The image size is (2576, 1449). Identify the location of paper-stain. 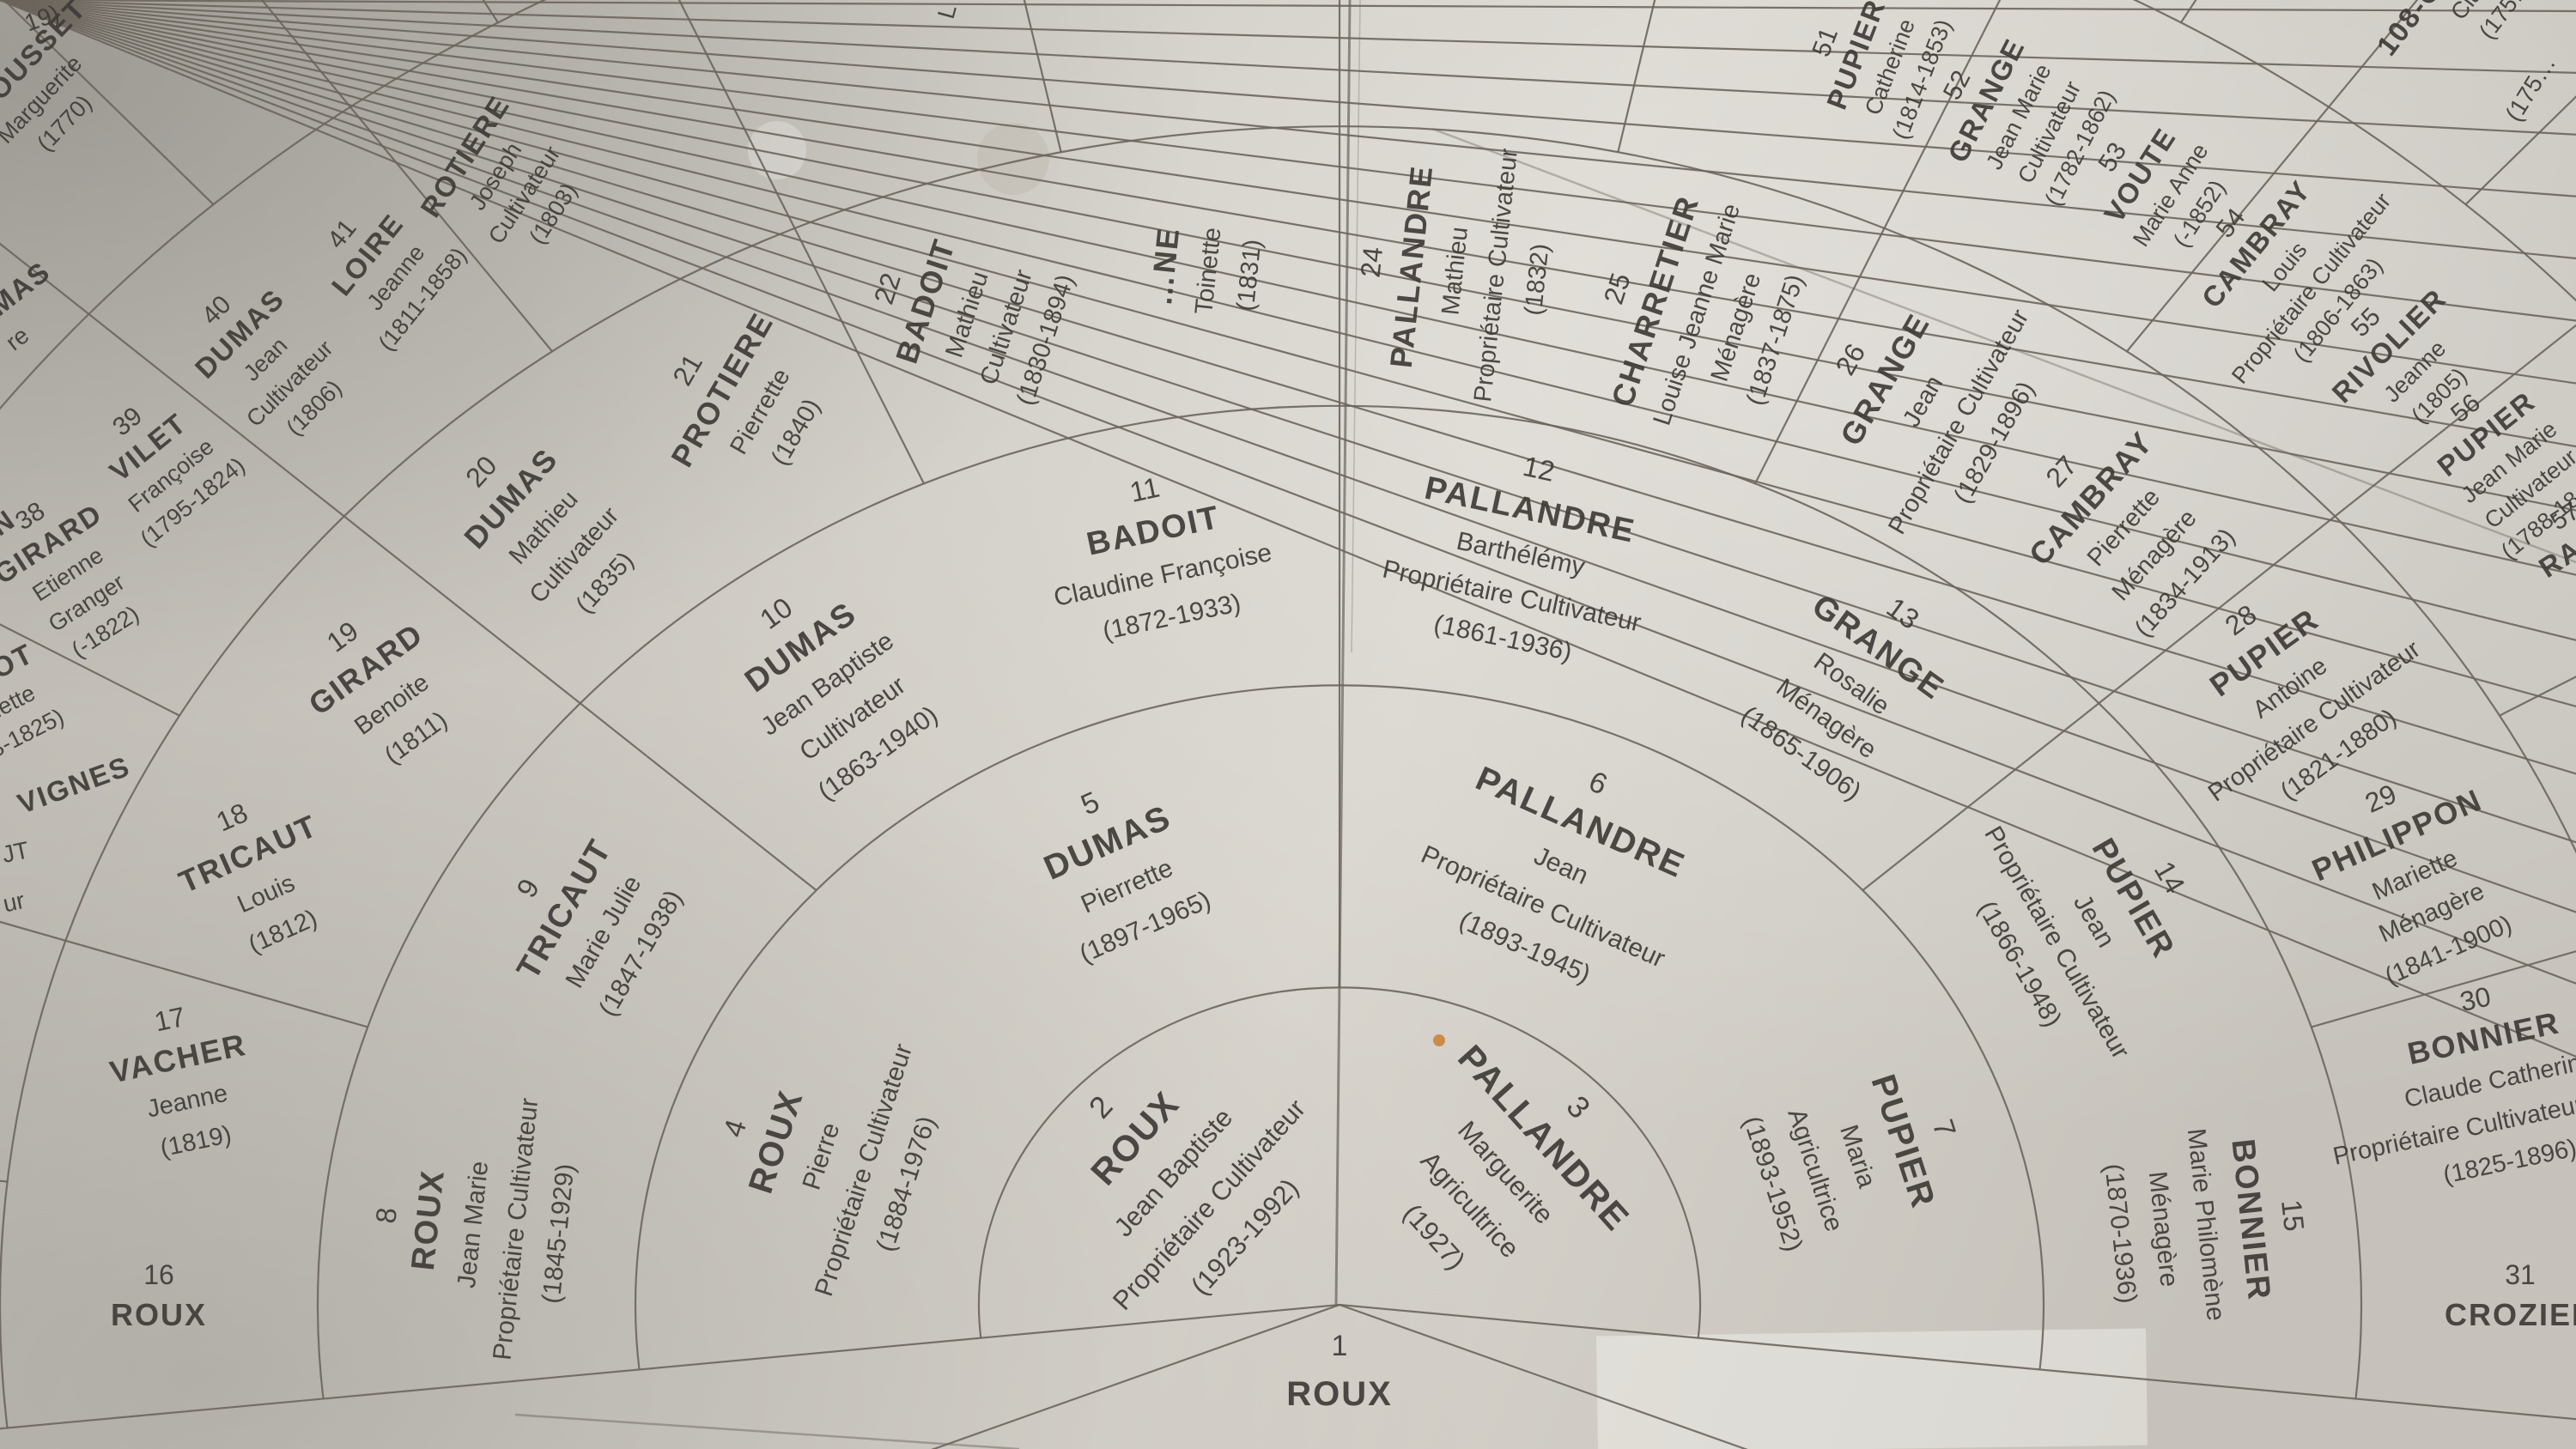
(1013, 159).